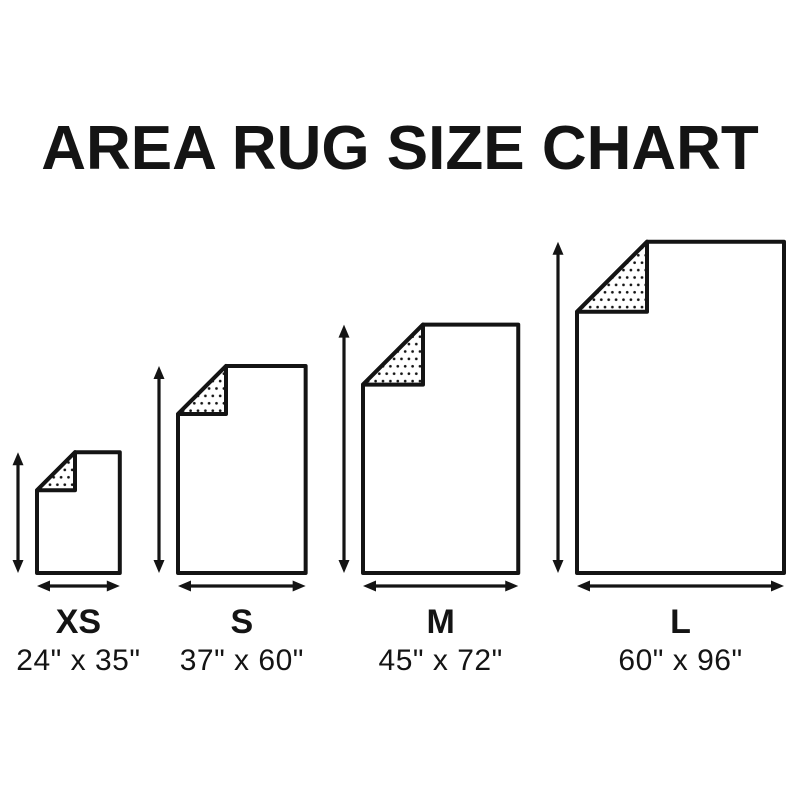 This screenshot has height=800, width=800. I want to click on size-dimensions-m: 45" x 72", so click(440, 660).